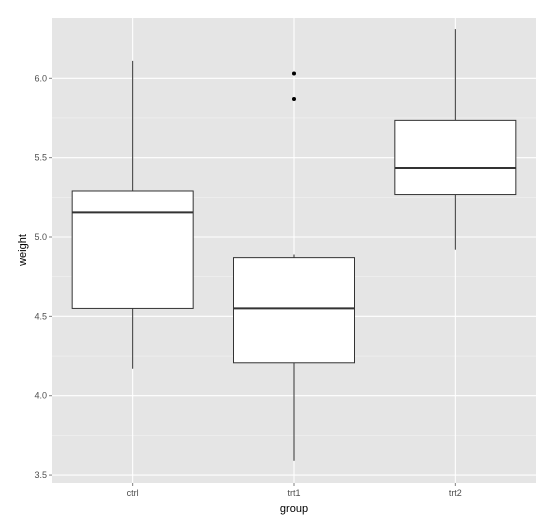 This screenshot has width=555, height=526. Describe the element at coordinates (40, 158) in the screenshot. I see `y-tick-label: 5.5` at that location.